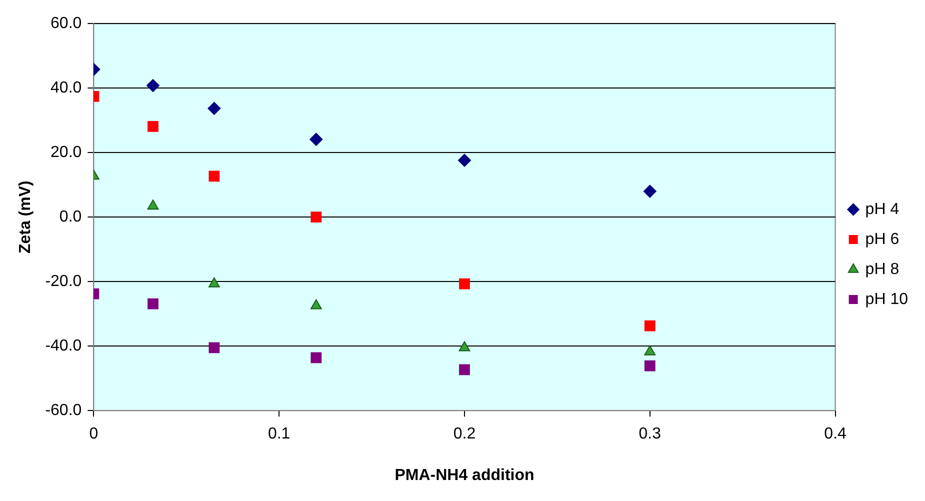 The image size is (925, 501). What do you see at coordinates (882, 209) in the screenshot?
I see `legend-label: pH 4` at bounding box center [882, 209].